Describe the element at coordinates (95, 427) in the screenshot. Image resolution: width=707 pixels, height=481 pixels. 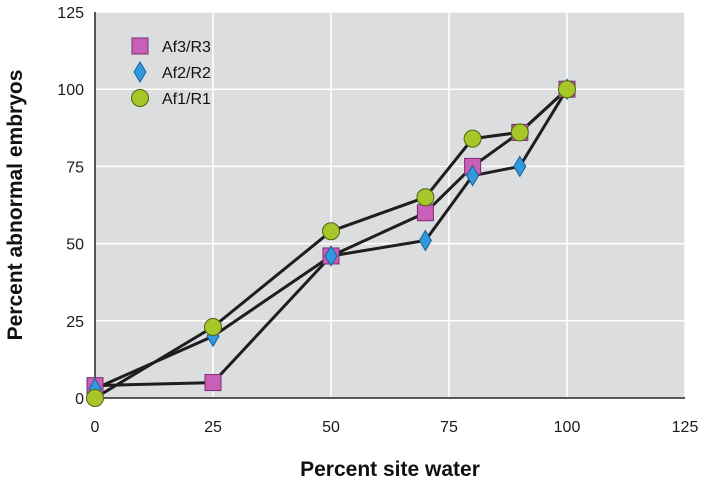
I see `x-tick-label: 0` at that location.